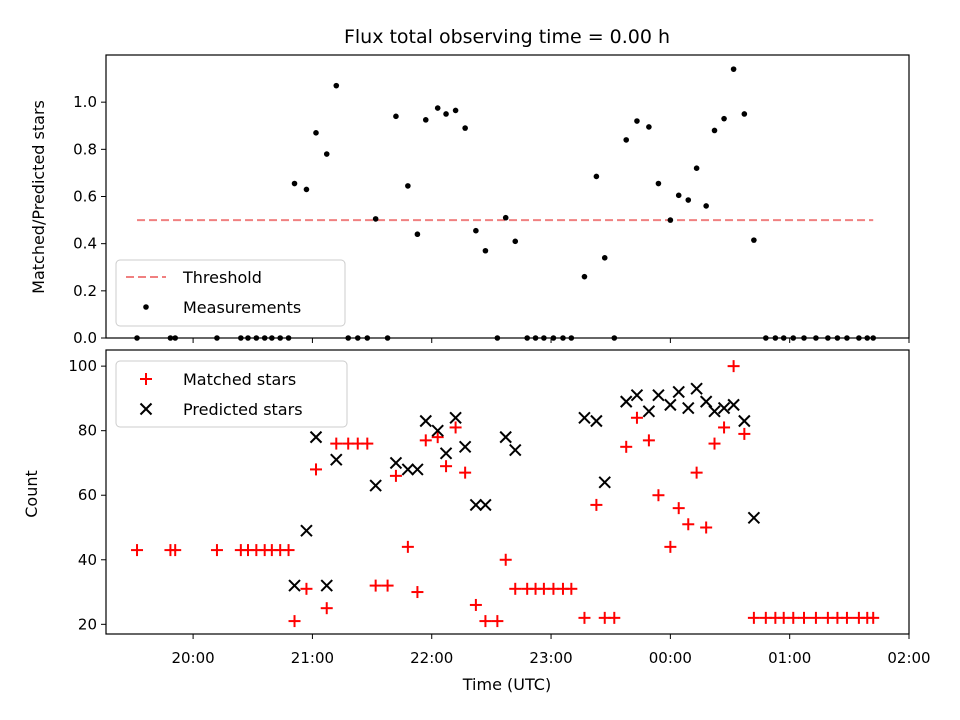 Image resolution: width=960 pixels, height=720 pixels. What do you see at coordinates (222, 277) in the screenshot?
I see `threshold-legend-label: Threshold` at bounding box center [222, 277].